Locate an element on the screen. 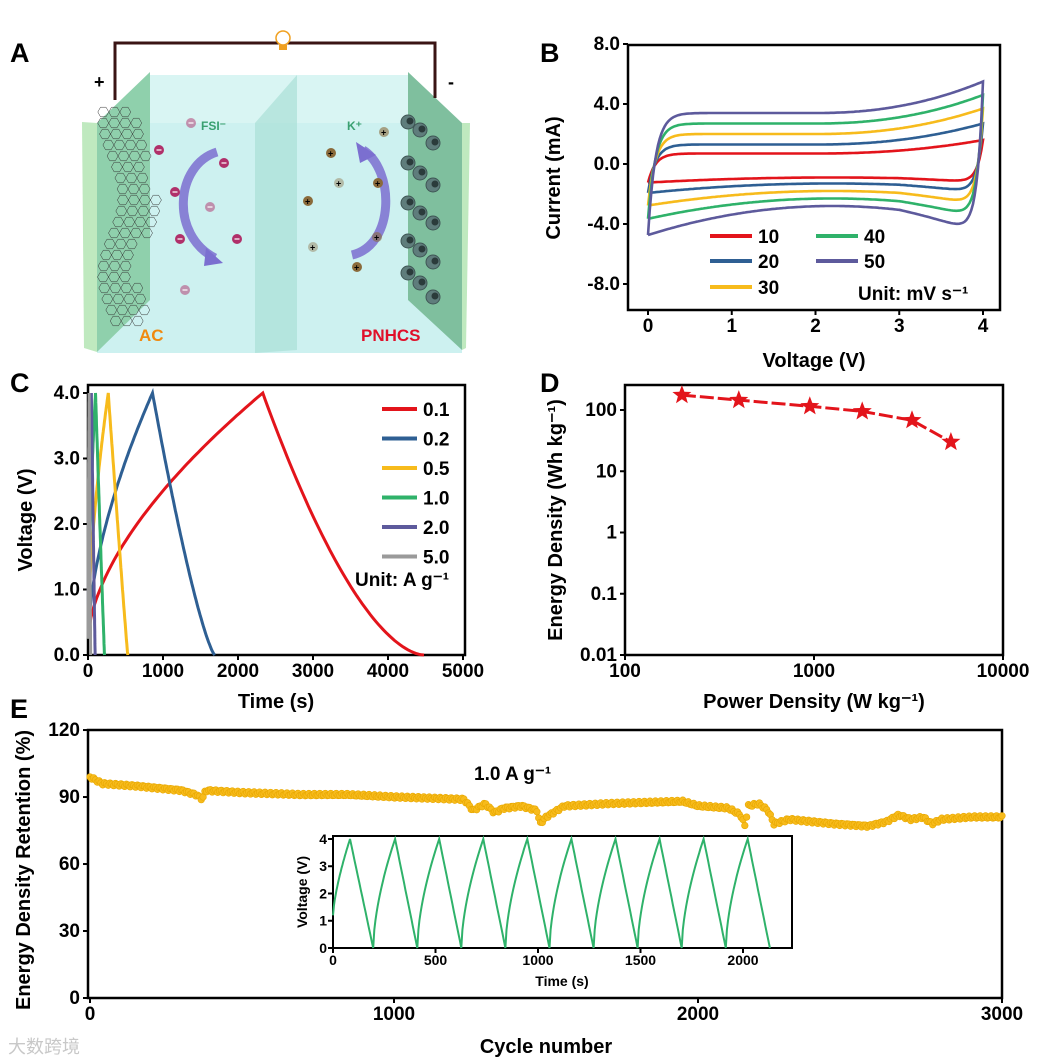  gcd-curve-0.5 is located at coordinates (108, 524).